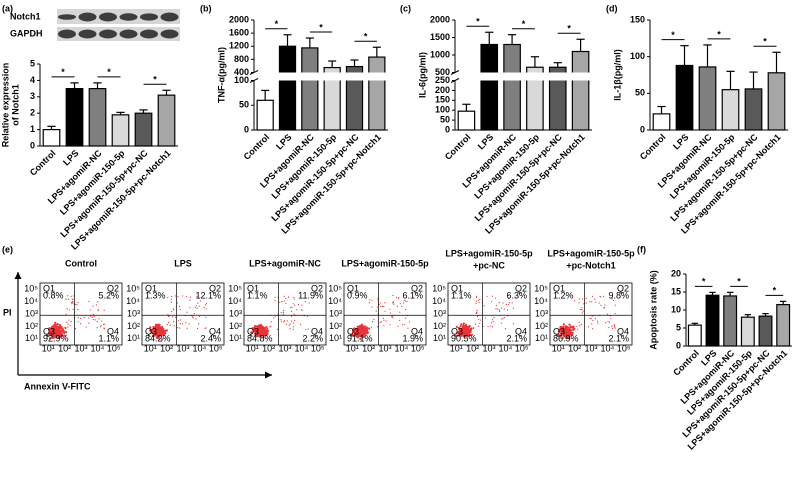  What do you see at coordinates (385, 263) in the screenshot?
I see `flow-plot-title: LPS+agomiR-150-5p` at bounding box center [385, 263].